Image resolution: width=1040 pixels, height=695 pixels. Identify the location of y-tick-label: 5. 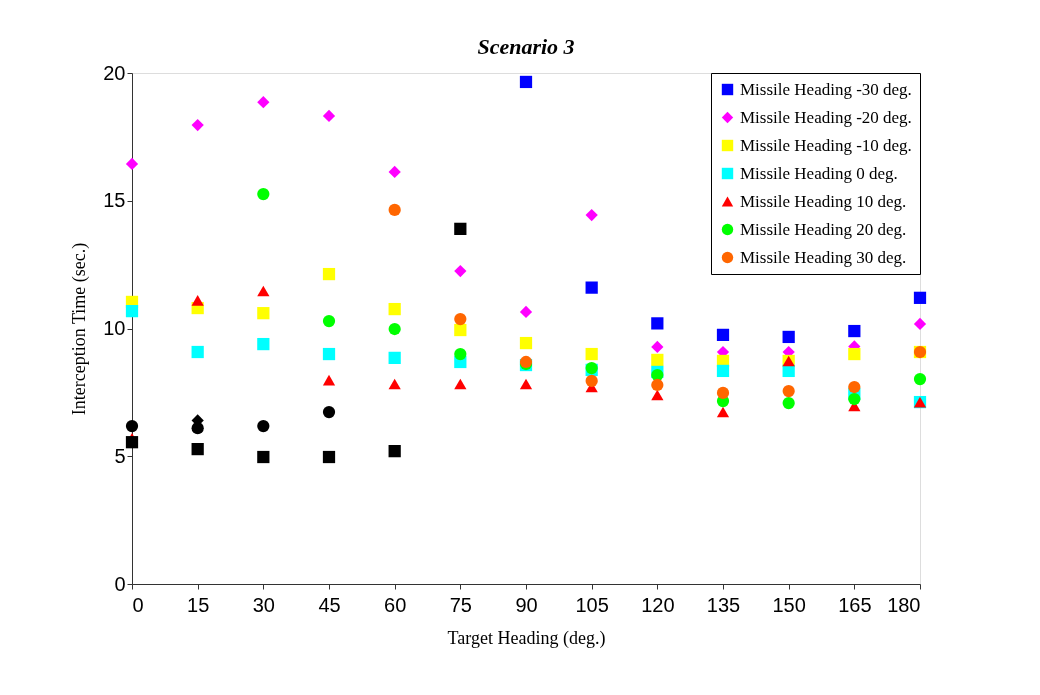
(120, 455).